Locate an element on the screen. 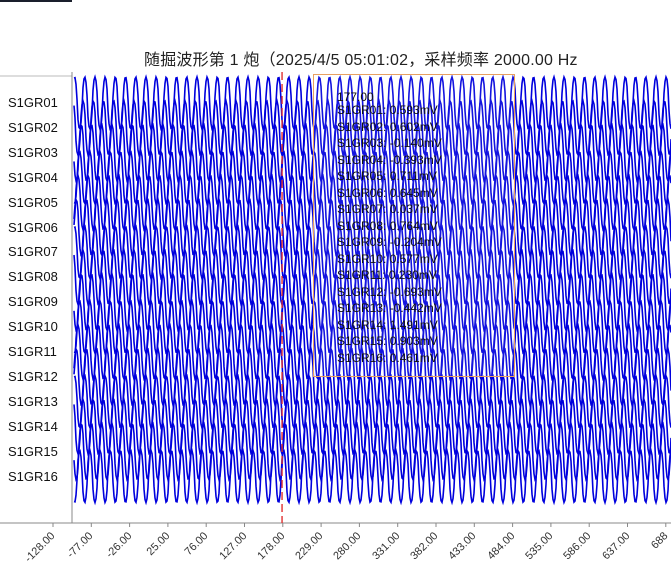  channel-label-s1gr08: S1GR08 is located at coordinates (33, 277).